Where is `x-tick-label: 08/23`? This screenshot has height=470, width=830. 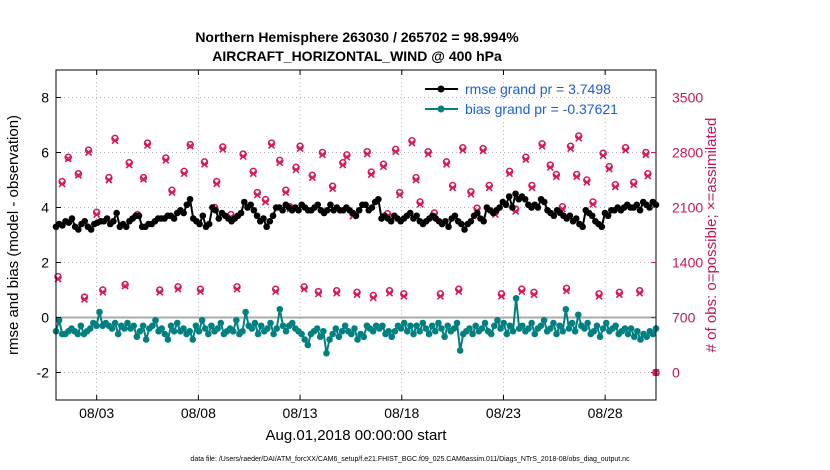 x-tick-label: 08/23 is located at coordinates (503, 413).